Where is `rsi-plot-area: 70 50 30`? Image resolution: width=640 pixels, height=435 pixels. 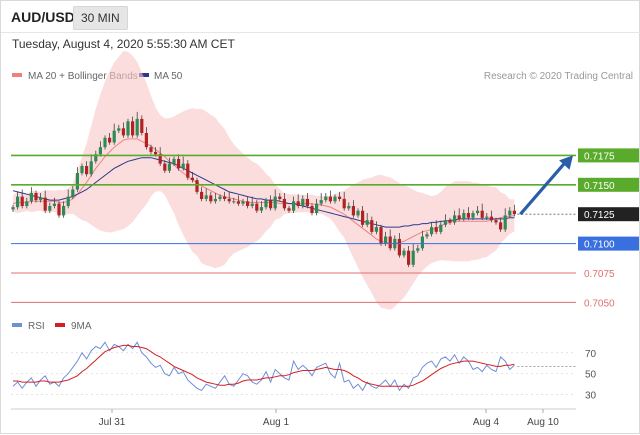 rsi-plot-area: 70 50 30 is located at coordinates (304, 371).